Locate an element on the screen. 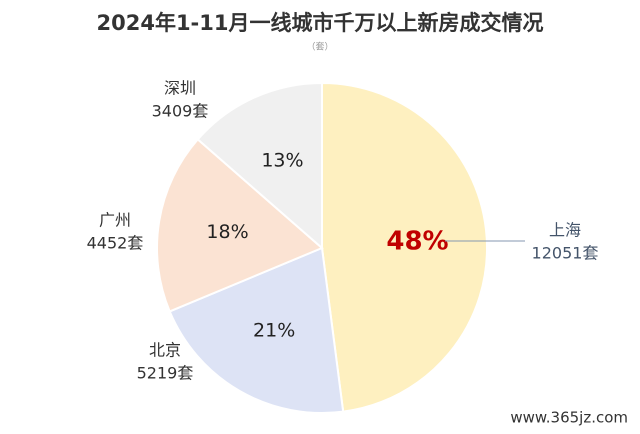  value-label: 5219套 is located at coordinates (165, 373).